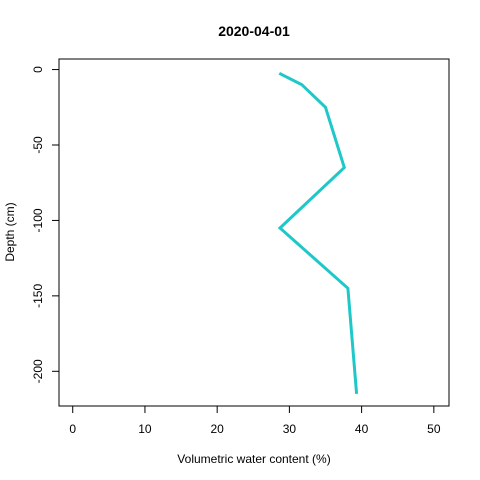 Image resolution: width=480 pixels, height=480 pixels. I want to click on series-layer, so click(318, 233).